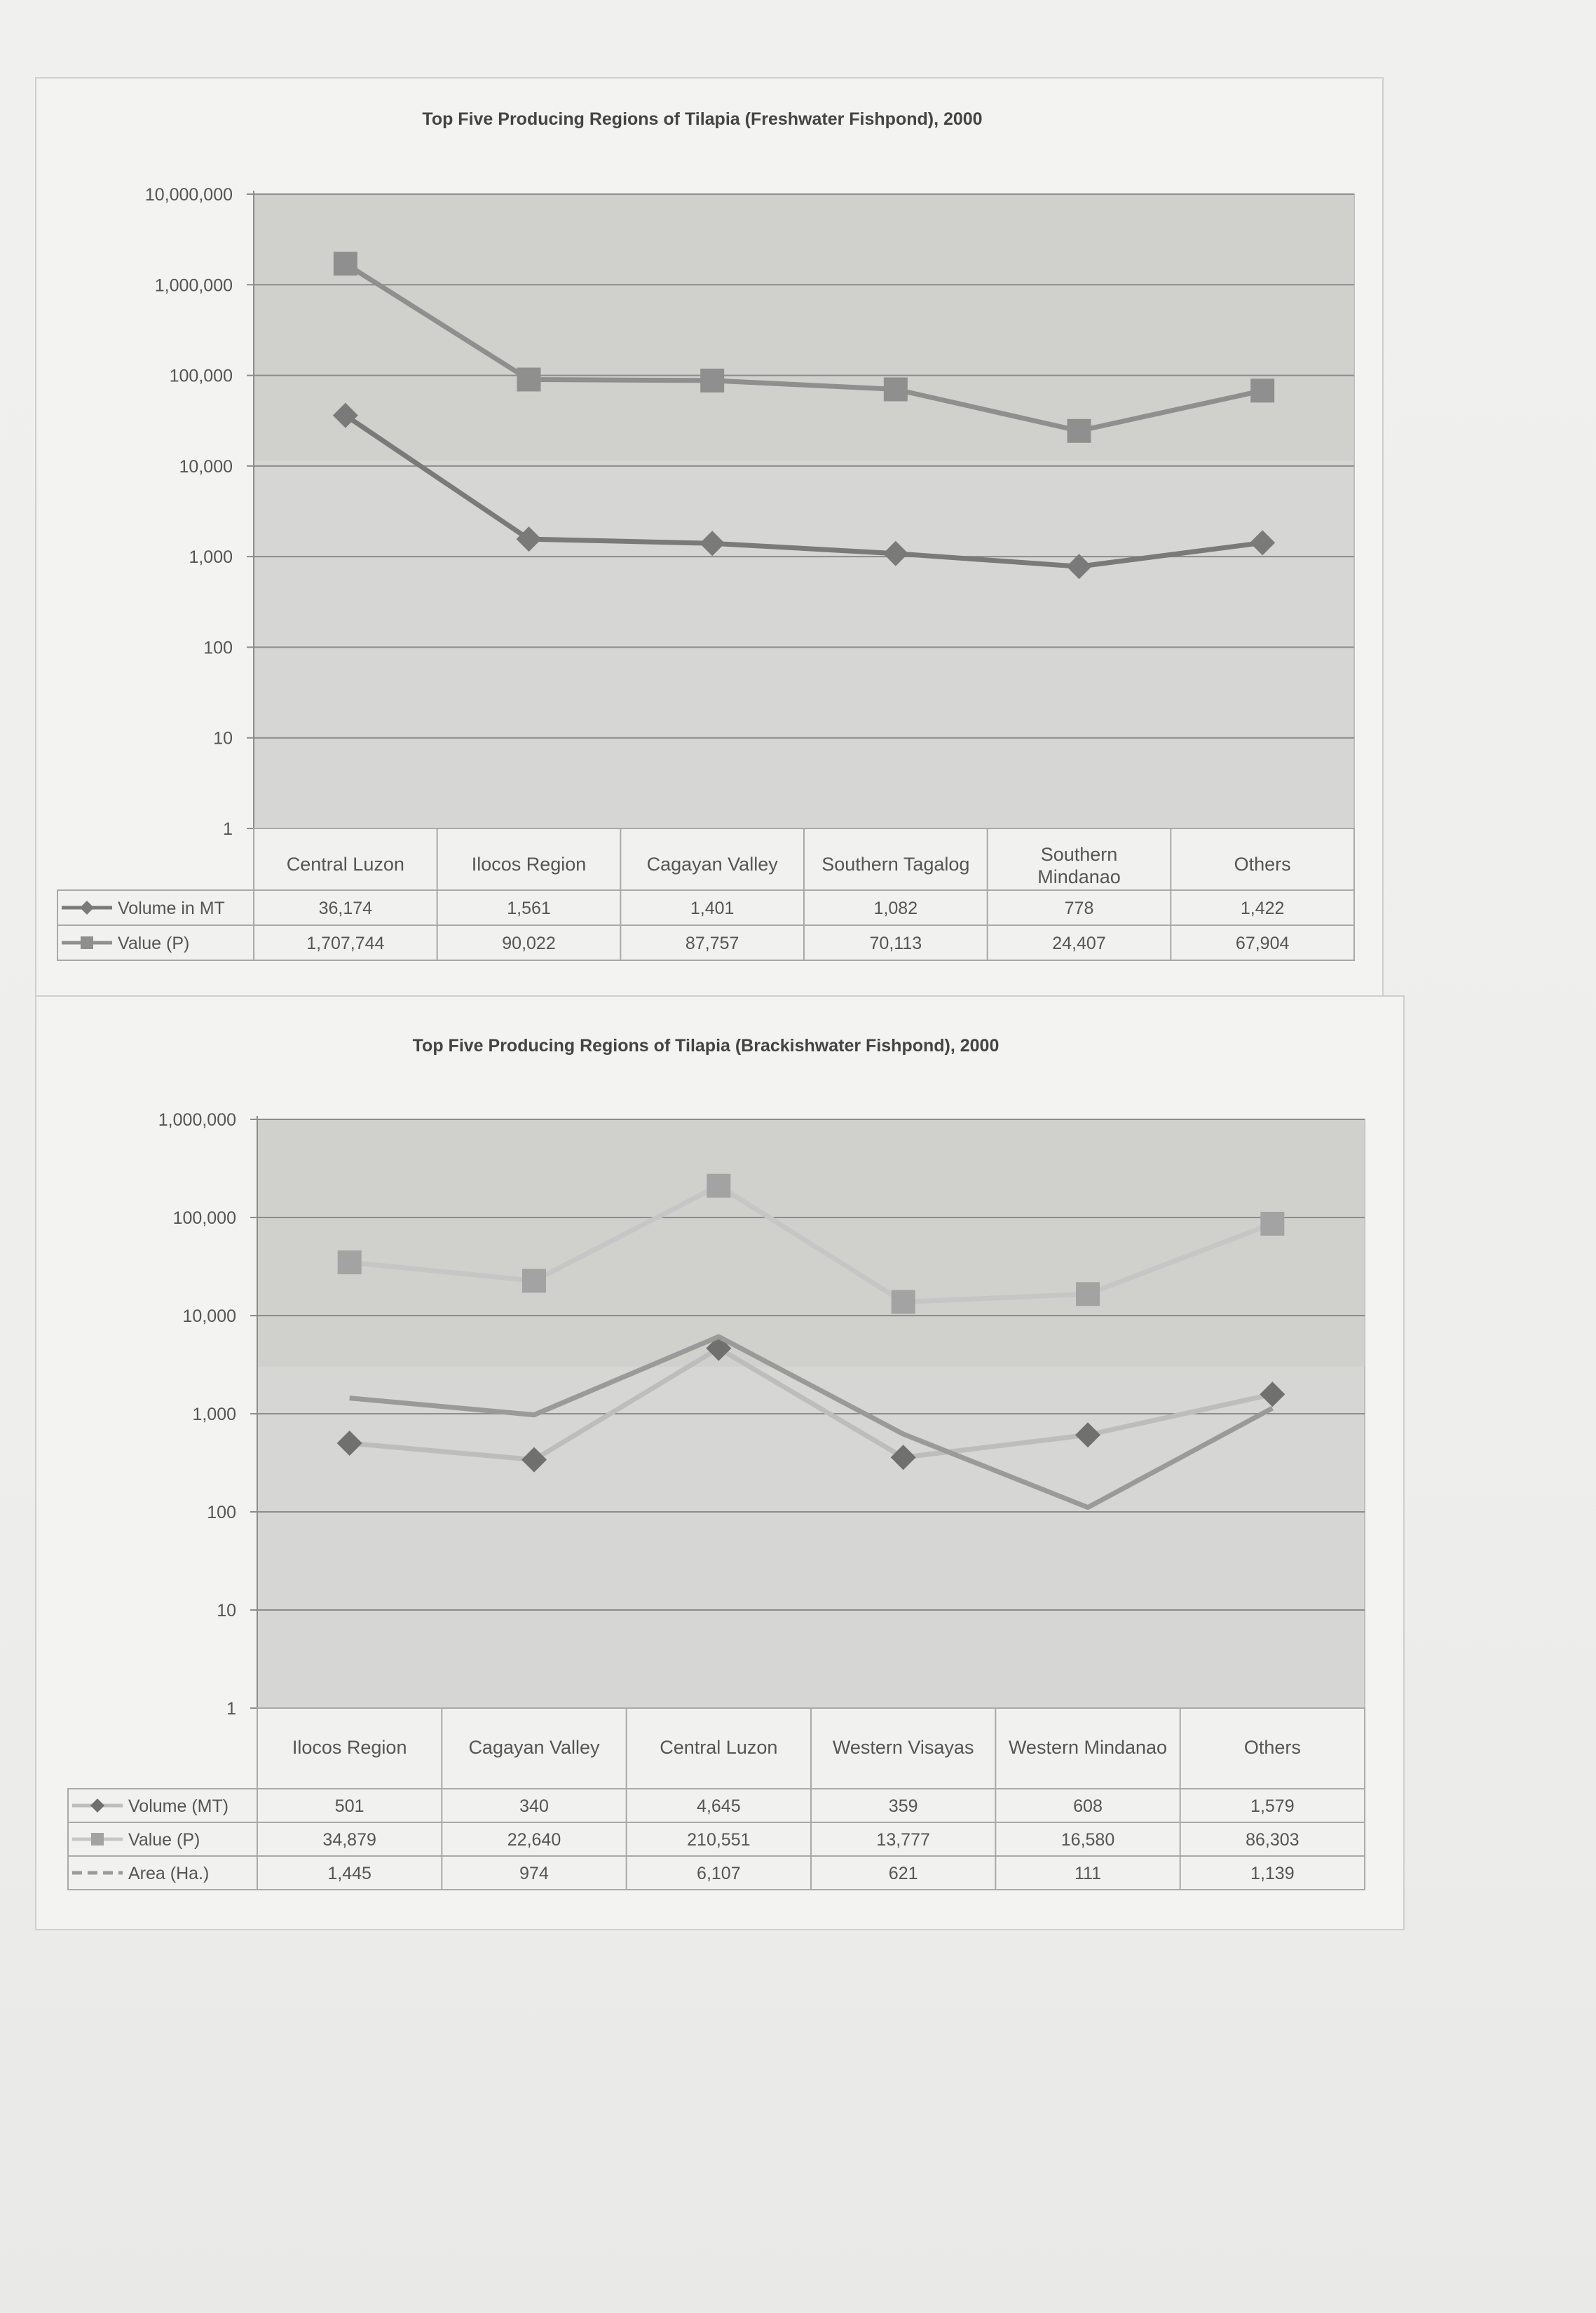 The image size is (1596, 2313). What do you see at coordinates (903, 1806) in the screenshot?
I see `table-value: 359` at bounding box center [903, 1806].